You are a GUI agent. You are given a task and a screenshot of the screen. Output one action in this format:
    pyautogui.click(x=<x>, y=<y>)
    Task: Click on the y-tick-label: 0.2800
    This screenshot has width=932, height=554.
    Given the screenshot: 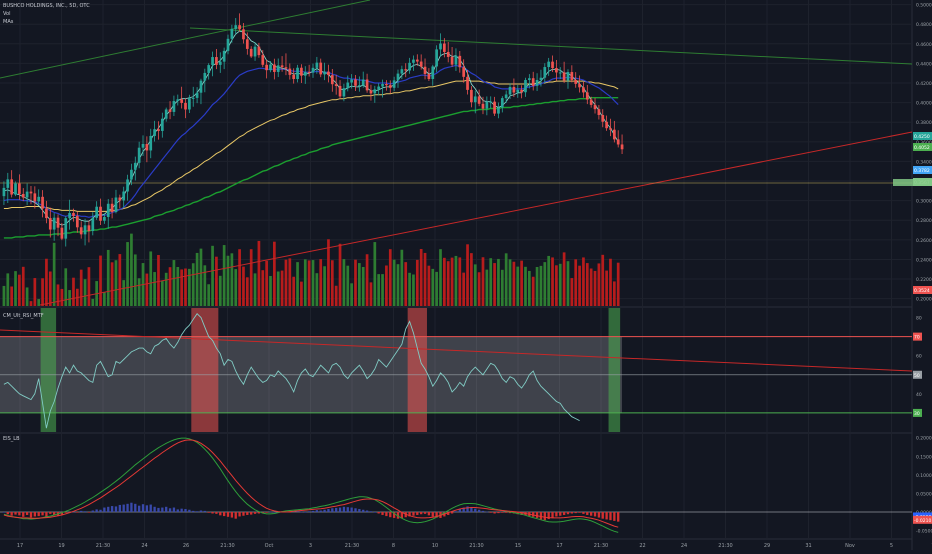 What is the action you would take?
    pyautogui.click(x=924, y=221)
    